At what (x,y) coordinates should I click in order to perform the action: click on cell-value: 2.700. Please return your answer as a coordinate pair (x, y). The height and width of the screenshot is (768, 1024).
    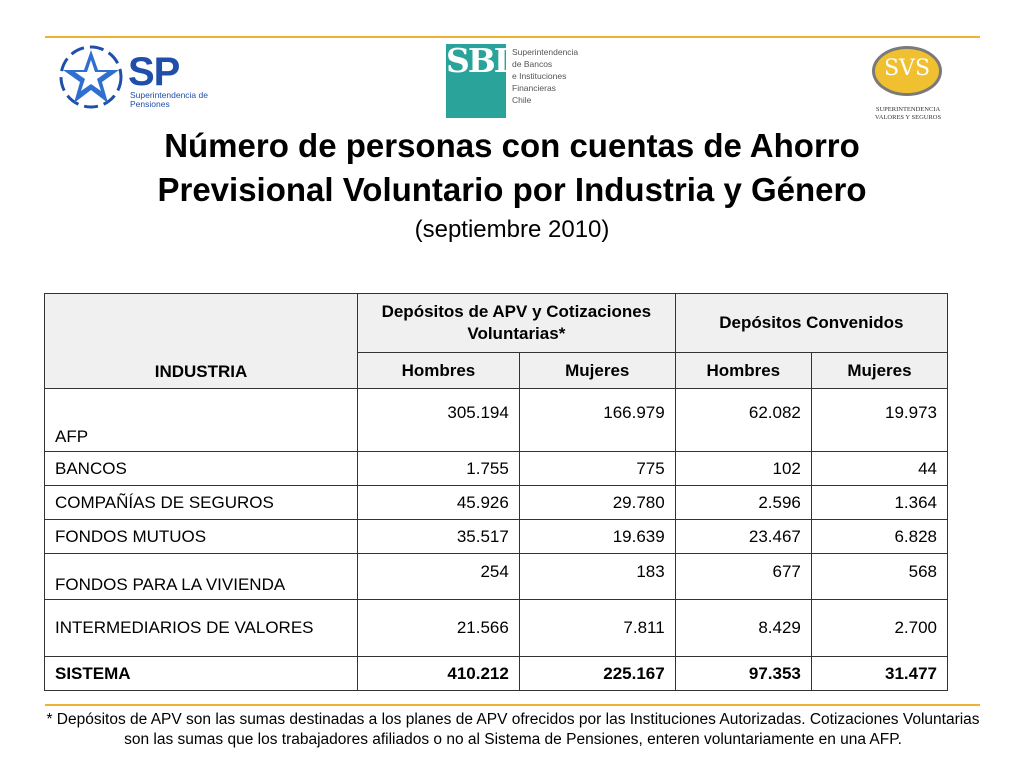
    Looking at the image, I should click on (879, 628).